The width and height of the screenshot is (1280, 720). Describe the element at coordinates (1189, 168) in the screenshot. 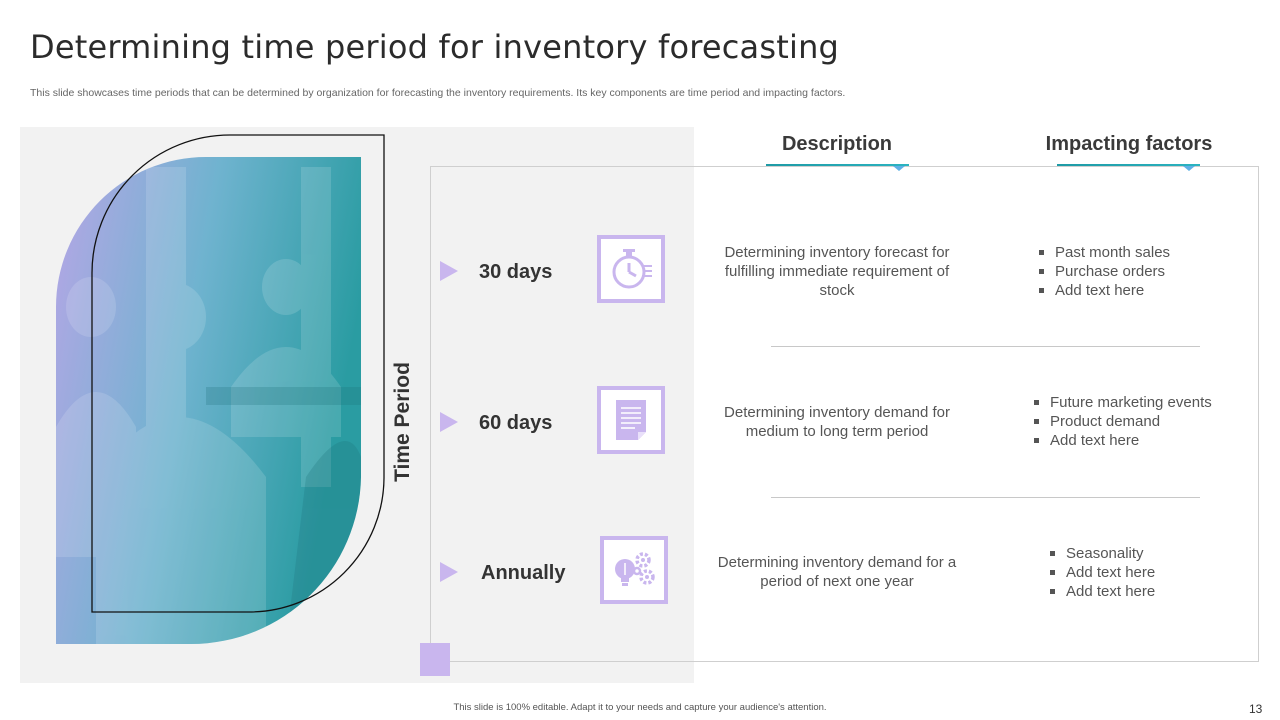

I see `impacting-factors-header-tick` at that location.